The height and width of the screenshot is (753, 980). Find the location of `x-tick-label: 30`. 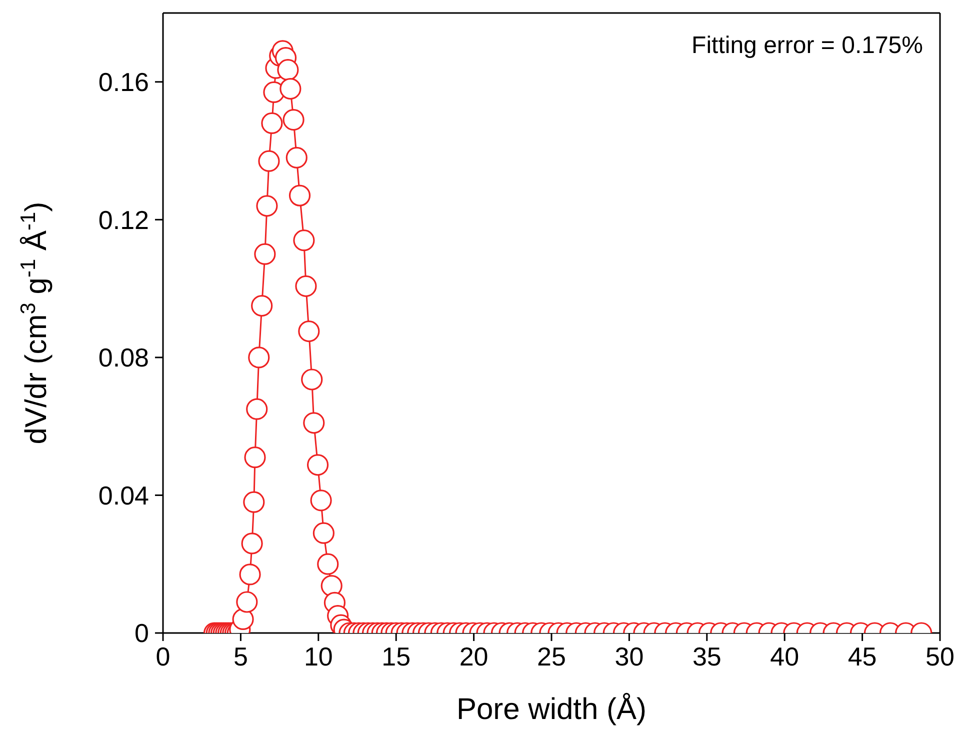

x-tick-label: 30 is located at coordinates (629, 656).